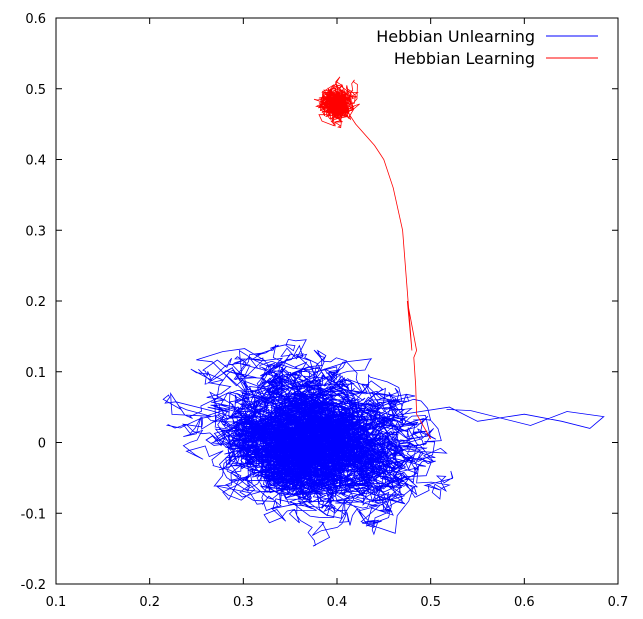 This screenshot has width=643, height=619. I want to click on y-tick-label: 0.2, so click(35, 302).